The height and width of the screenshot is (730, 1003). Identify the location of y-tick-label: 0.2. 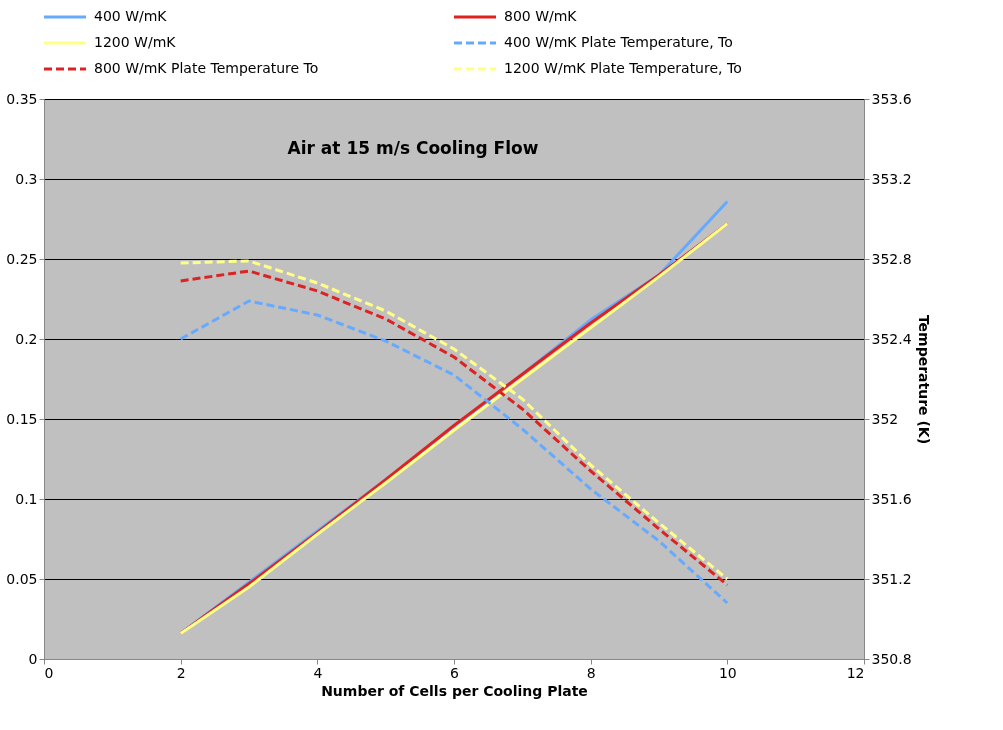
(26, 338).